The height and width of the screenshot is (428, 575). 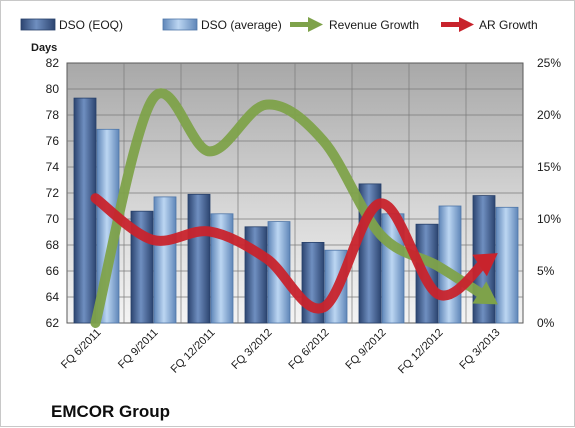 What do you see at coordinates (508, 25) in the screenshot?
I see `legend-label-ar-growth: AR Growth` at bounding box center [508, 25].